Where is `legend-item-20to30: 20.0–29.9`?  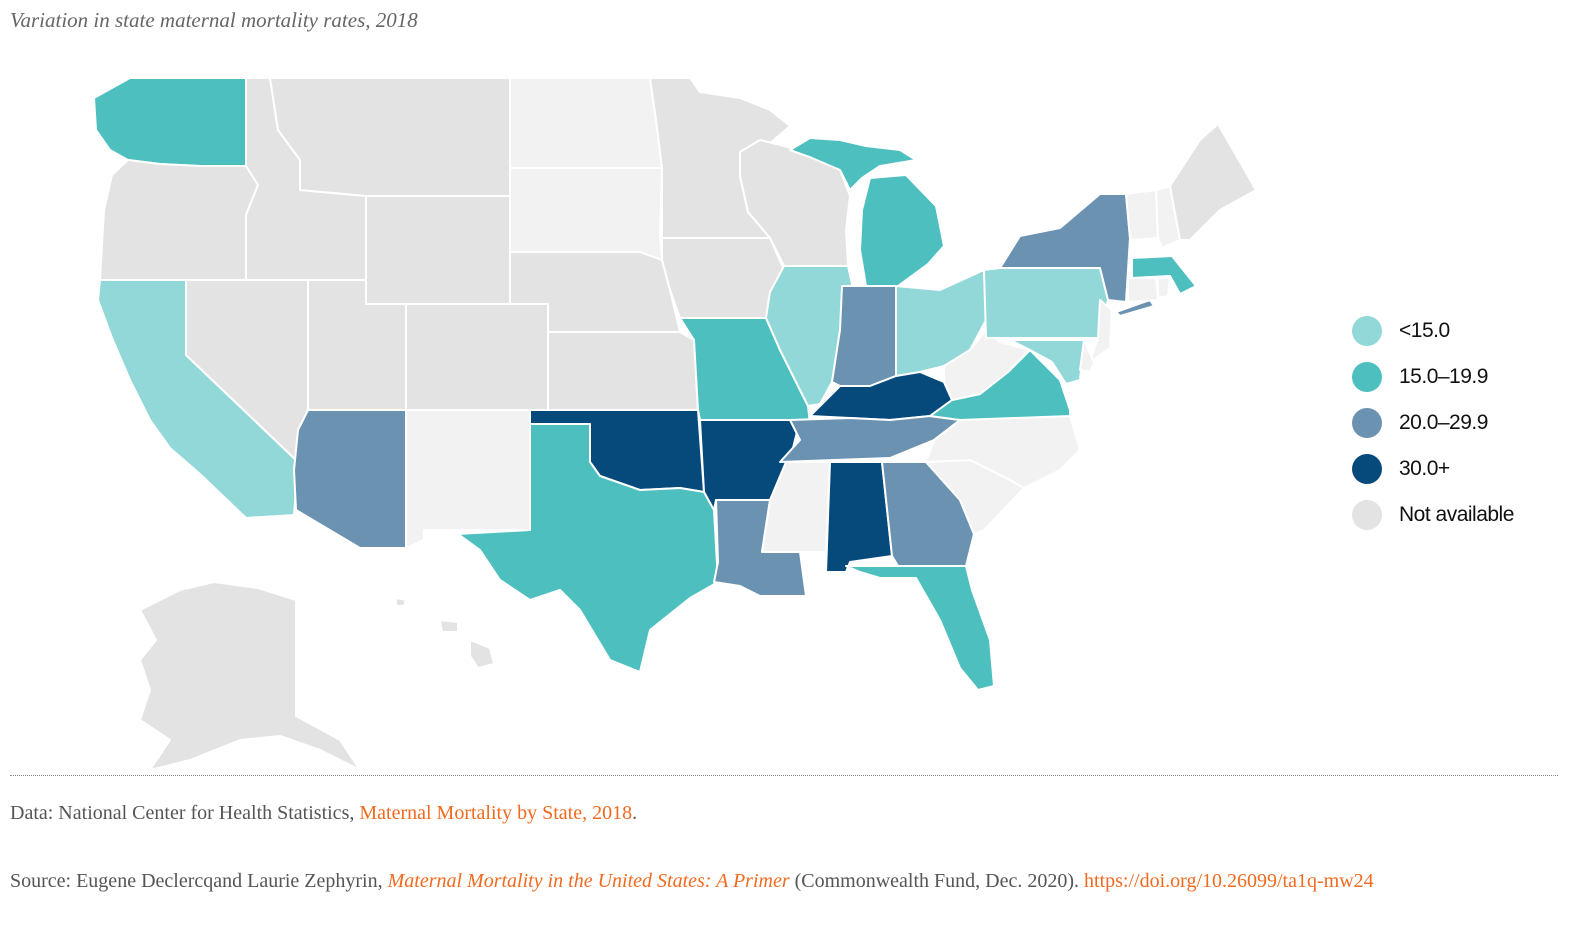 legend-item-20to30: 20.0–29.9 is located at coordinates (1433, 423).